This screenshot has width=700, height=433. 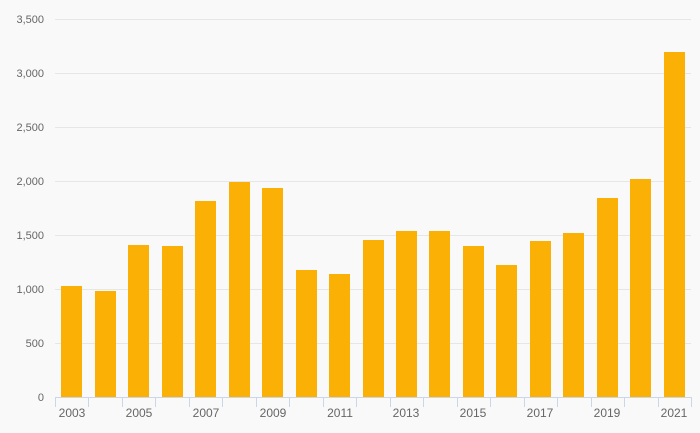 What do you see at coordinates (540, 413) in the screenshot?
I see `x-axis-tick-label: 2017` at bounding box center [540, 413].